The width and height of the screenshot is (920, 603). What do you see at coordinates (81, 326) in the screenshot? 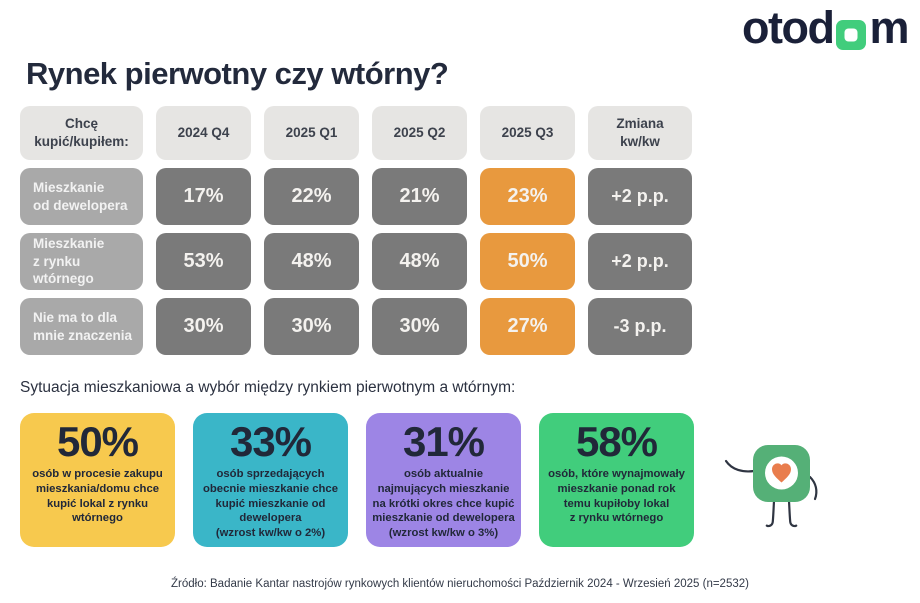
I see `row-label-no-preference: Nie ma to dla mnie znaczenia` at bounding box center [81, 326].